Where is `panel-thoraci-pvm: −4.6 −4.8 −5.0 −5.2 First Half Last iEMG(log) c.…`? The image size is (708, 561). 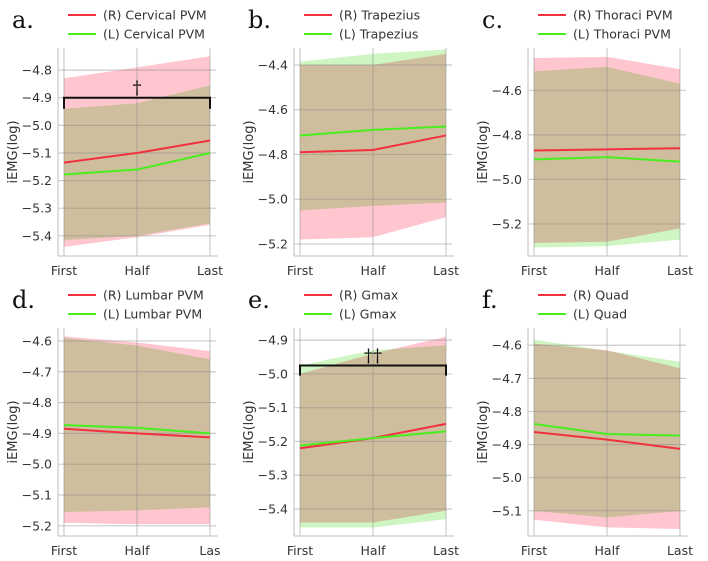
panel-thoraci-pvm: −4.6 −4.8 −5.0 −5.2 First Half Last iEMG(log) c.… is located at coordinates (584, 142).